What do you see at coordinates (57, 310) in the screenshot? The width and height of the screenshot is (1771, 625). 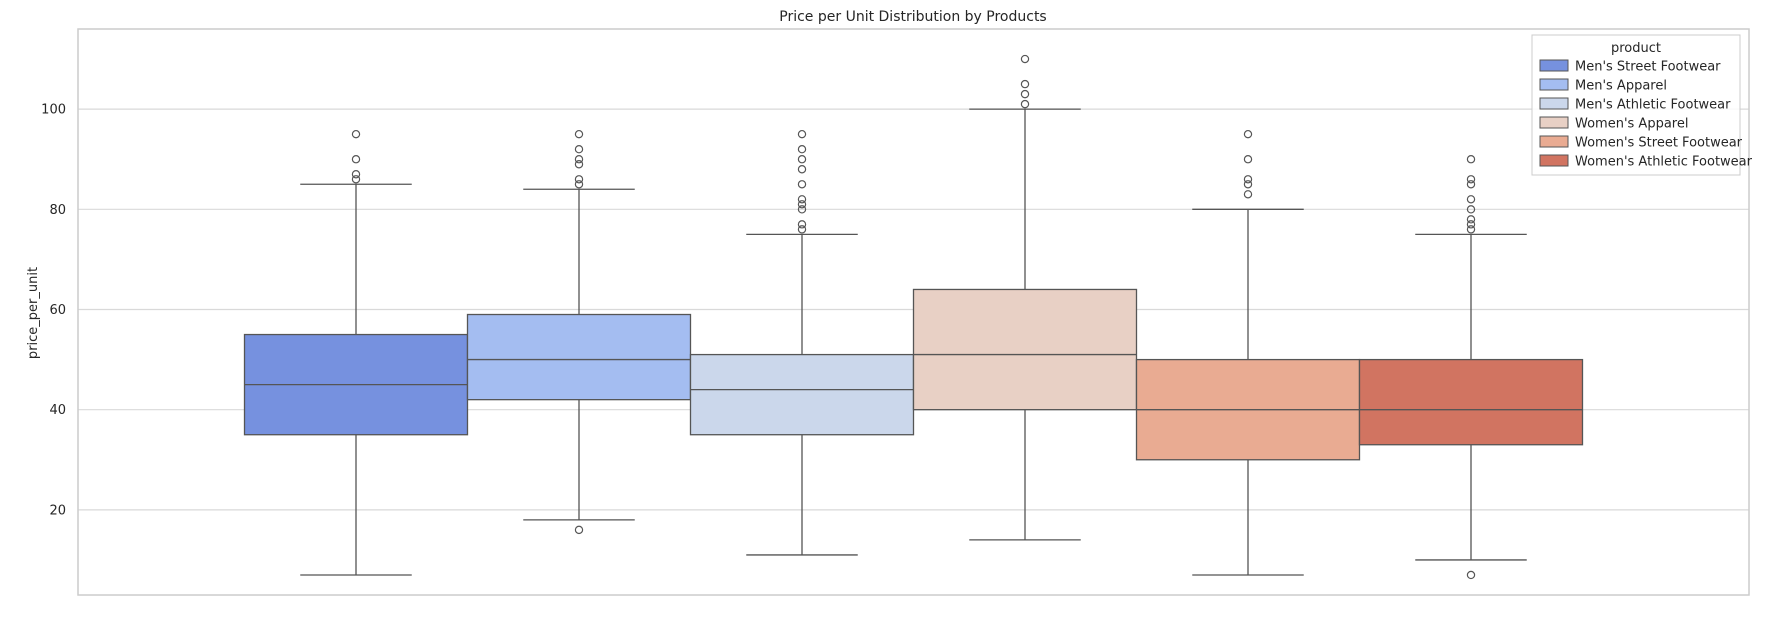 I see `y-tick-label: 60` at bounding box center [57, 310].